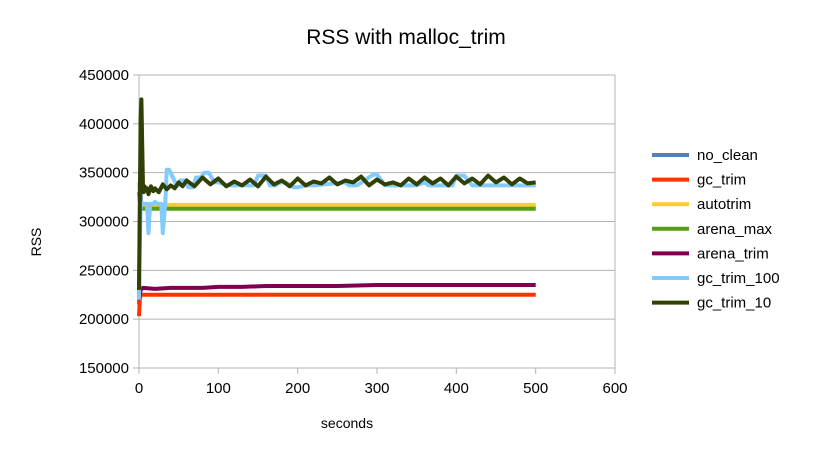 Image resolution: width=813 pixels, height=457 pixels. I want to click on x-tick-label: 0, so click(139, 388).